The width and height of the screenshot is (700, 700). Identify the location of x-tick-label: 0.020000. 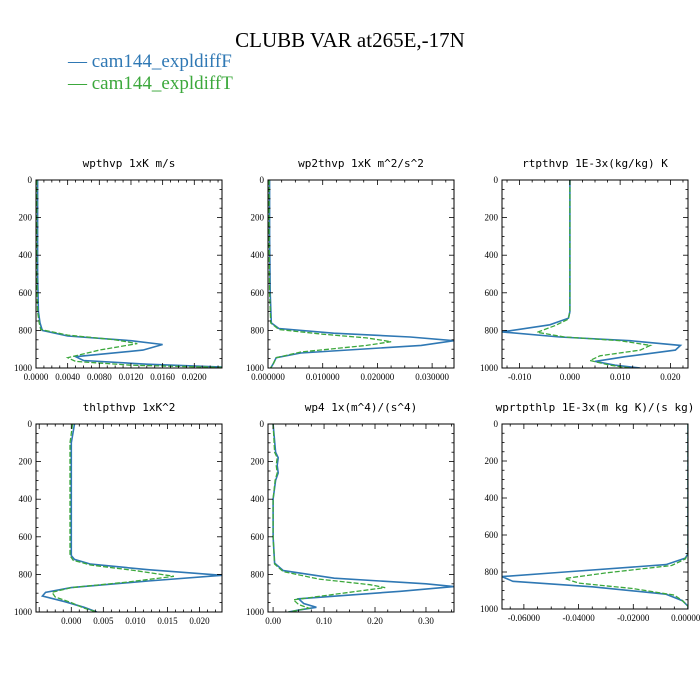
(378, 377).